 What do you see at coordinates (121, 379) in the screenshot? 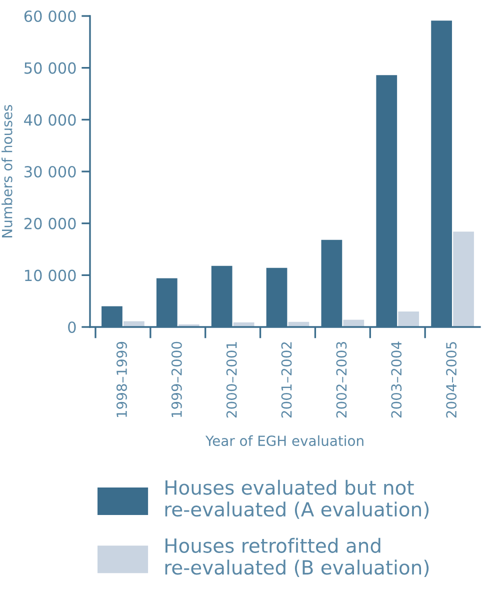
I see `x-tick-label: 1998–1999` at bounding box center [121, 379].